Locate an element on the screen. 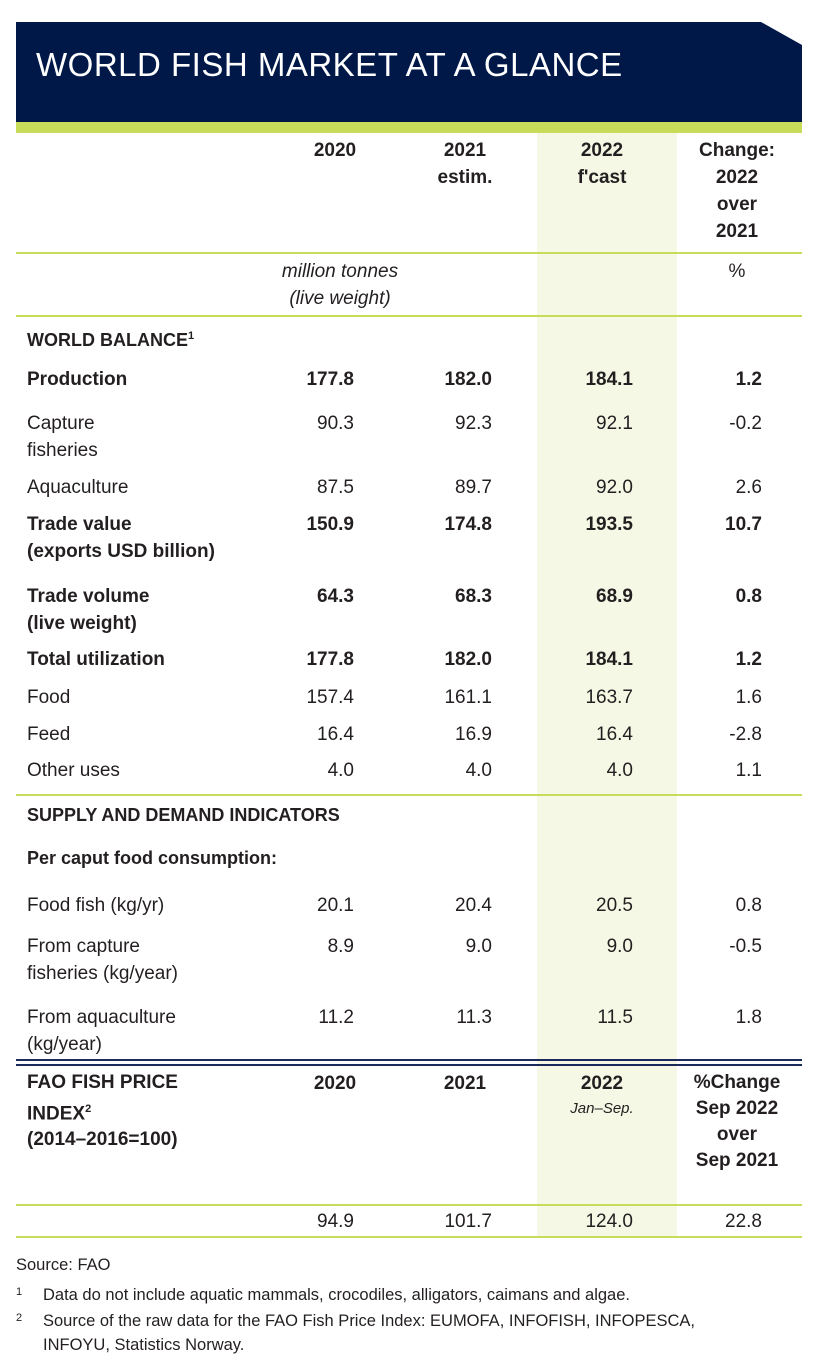 The image size is (840, 1368). pi-label-3: (2014–2016=100) is located at coordinates (102, 1140).